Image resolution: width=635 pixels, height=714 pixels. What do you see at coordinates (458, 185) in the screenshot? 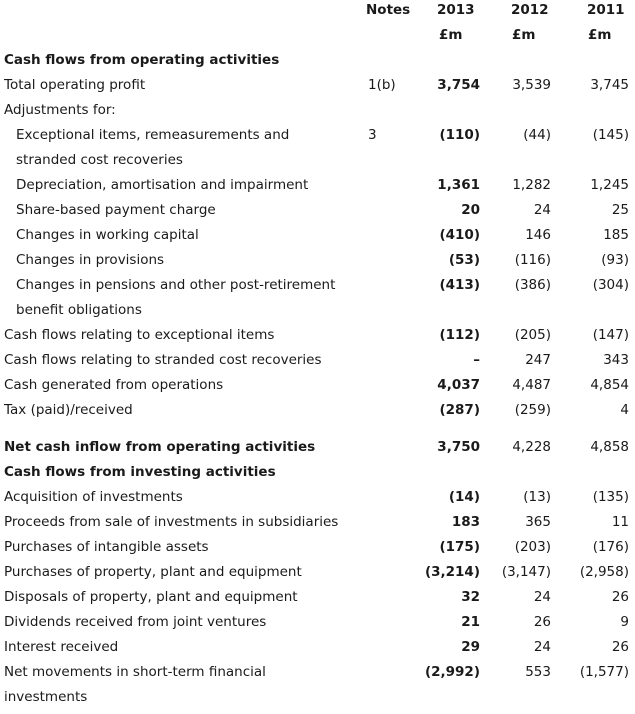
I see `value-2013: 1,361` at bounding box center [458, 185].